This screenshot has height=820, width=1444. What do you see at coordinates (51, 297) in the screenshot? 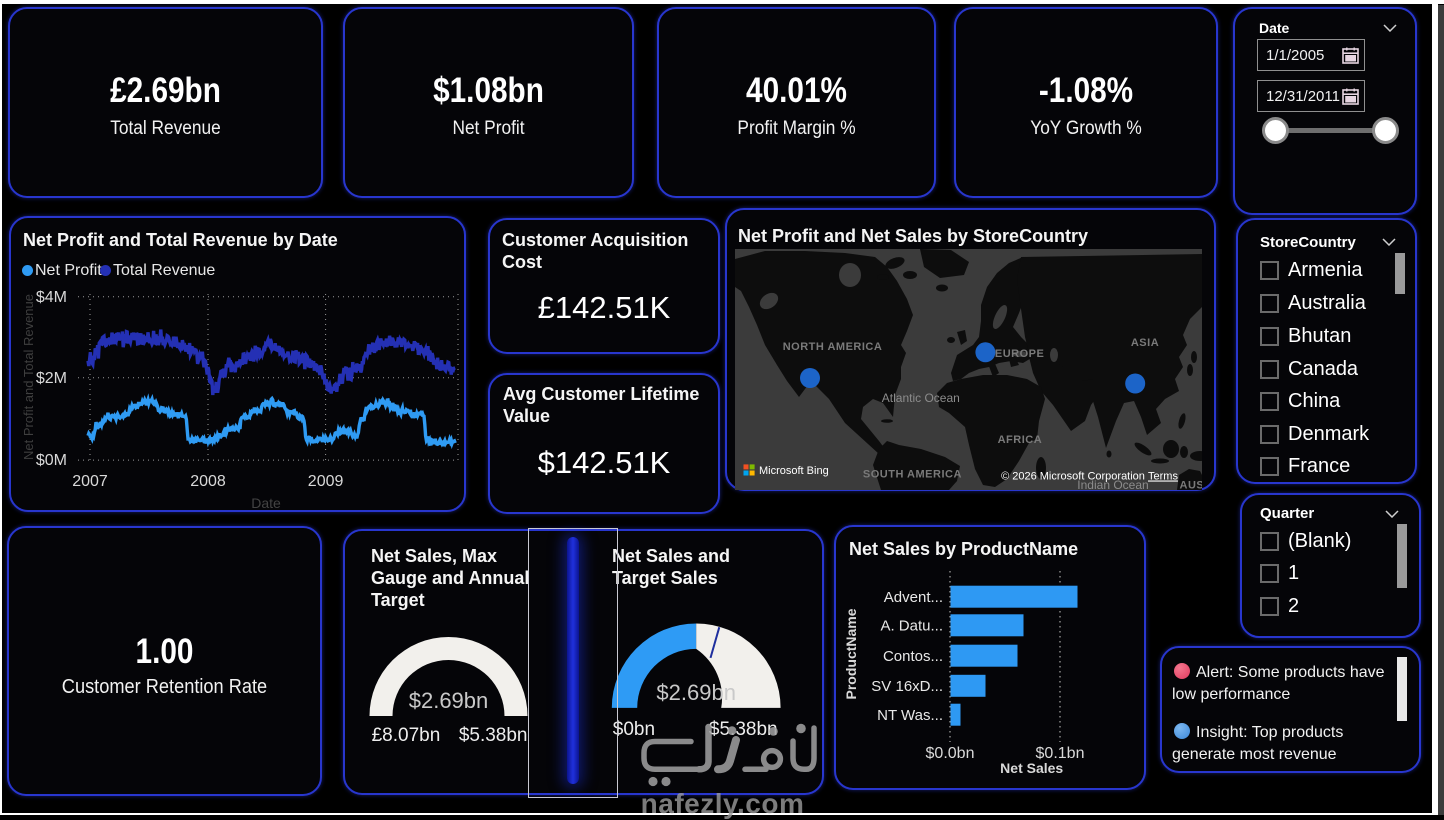
I see `svg-text: $4M` at bounding box center [51, 297].